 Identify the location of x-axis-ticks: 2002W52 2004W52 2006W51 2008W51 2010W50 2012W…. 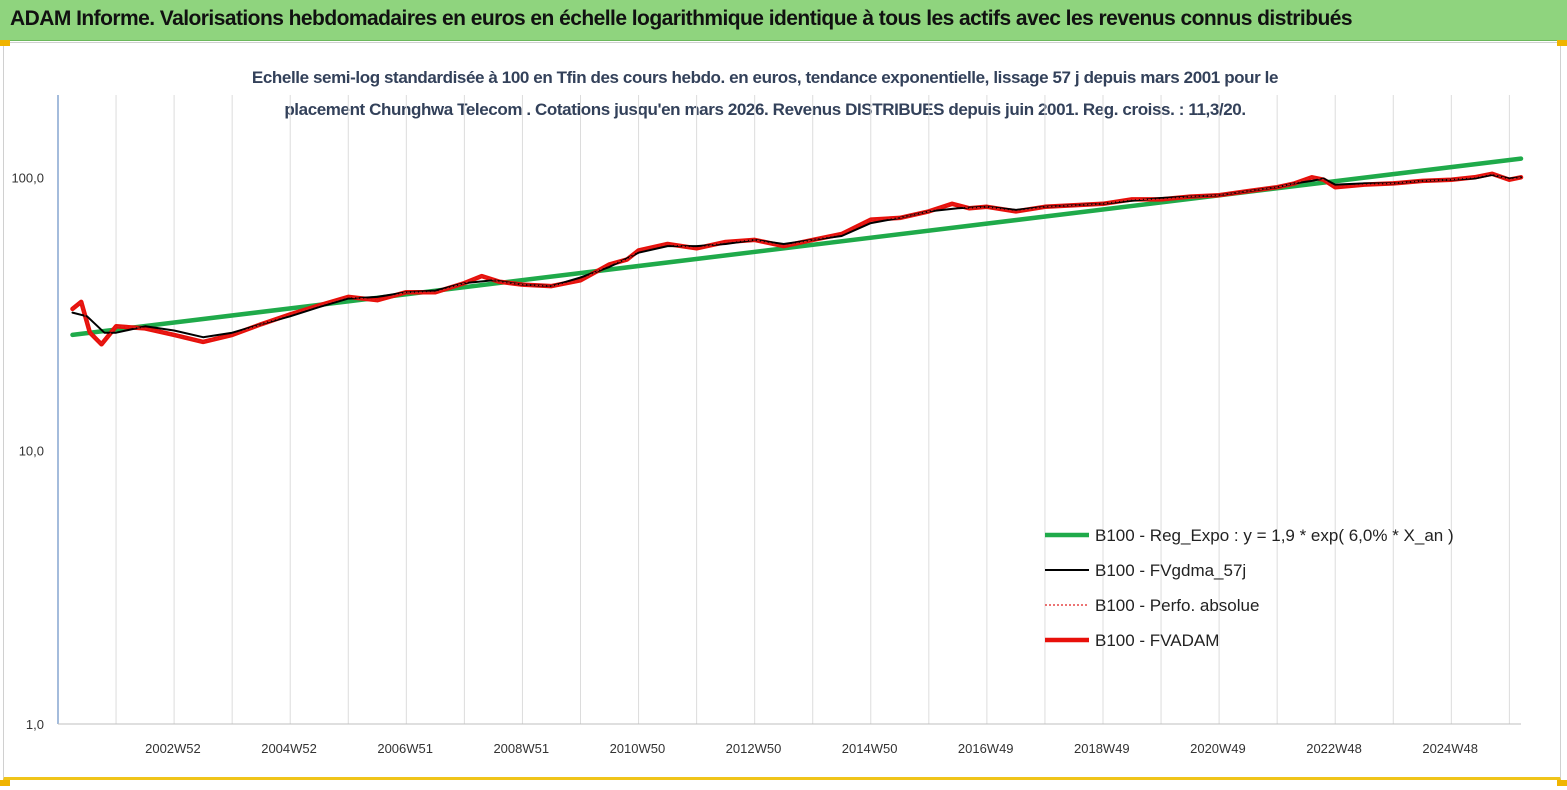
(811, 748).